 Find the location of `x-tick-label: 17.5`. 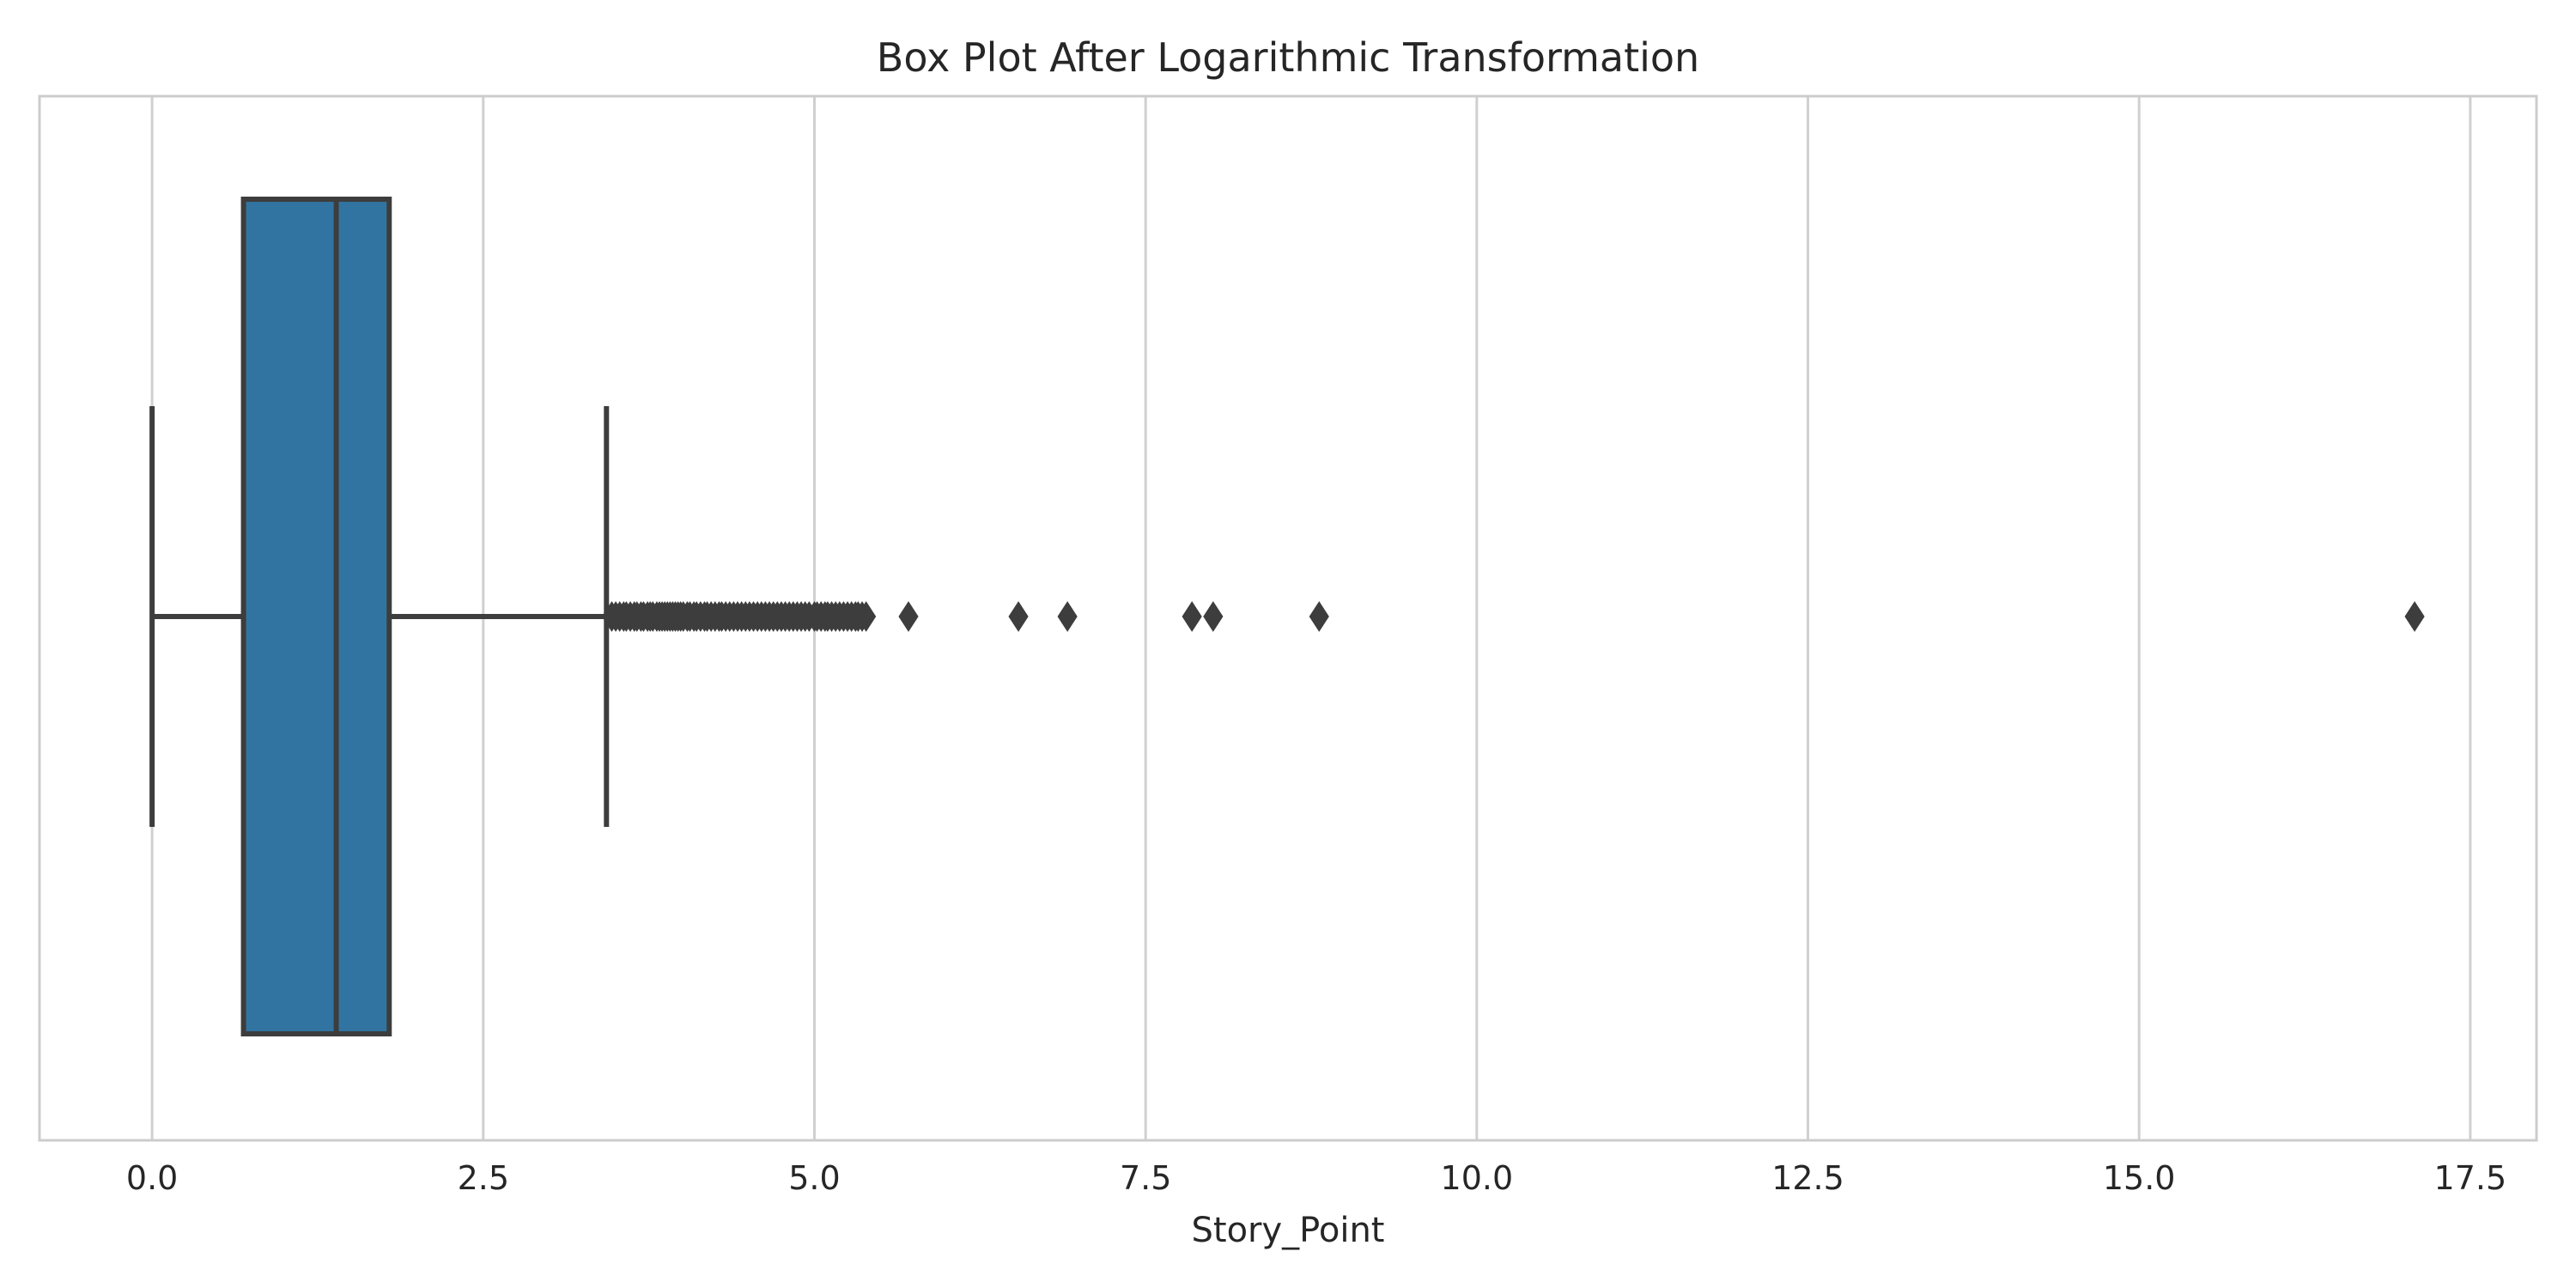

x-tick-label: 17.5 is located at coordinates (2470, 1178).